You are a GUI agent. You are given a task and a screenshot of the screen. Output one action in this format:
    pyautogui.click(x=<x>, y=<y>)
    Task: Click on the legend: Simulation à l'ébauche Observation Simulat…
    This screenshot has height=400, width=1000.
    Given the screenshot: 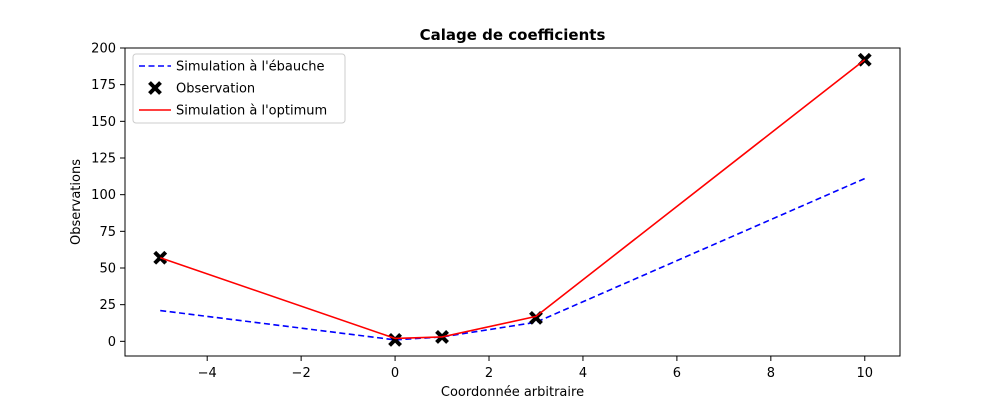 What is the action you would take?
    pyautogui.click(x=239, y=88)
    